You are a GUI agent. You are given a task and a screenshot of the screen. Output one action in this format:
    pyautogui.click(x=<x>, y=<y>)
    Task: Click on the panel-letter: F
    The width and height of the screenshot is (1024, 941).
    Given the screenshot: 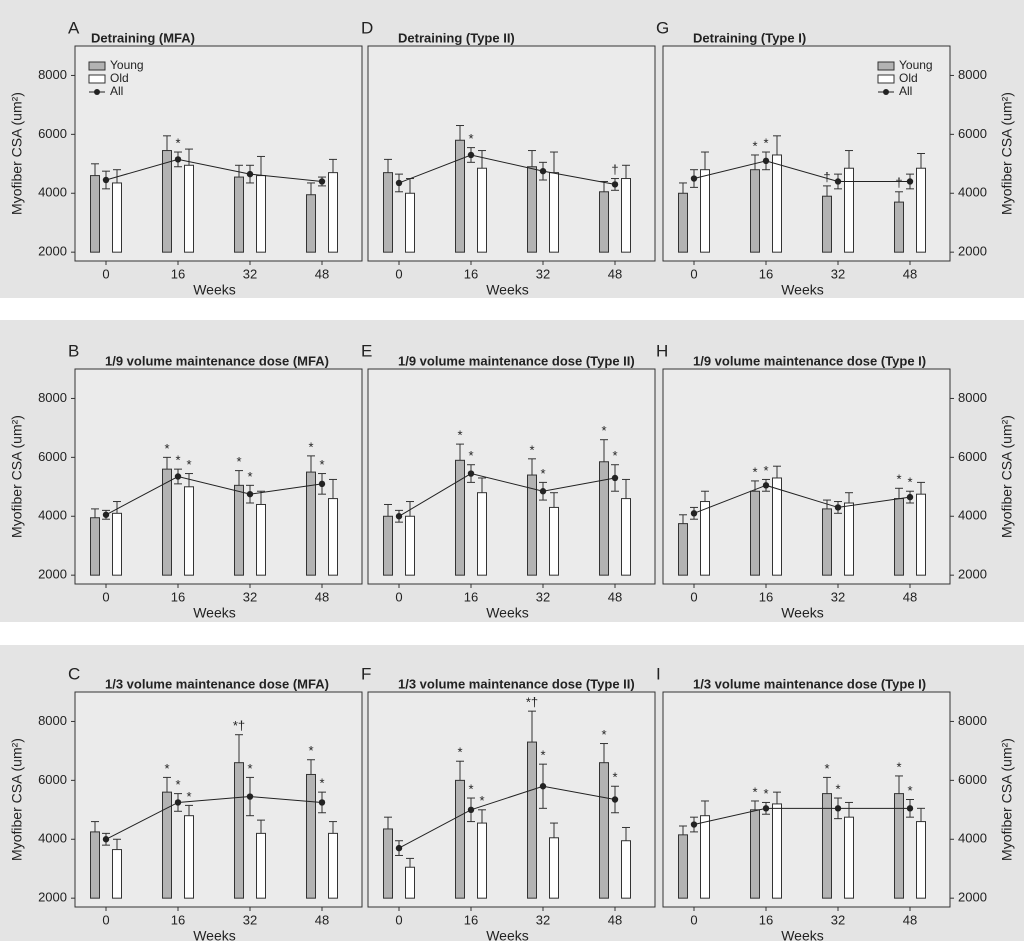 What is the action you would take?
    pyautogui.click(x=366, y=673)
    